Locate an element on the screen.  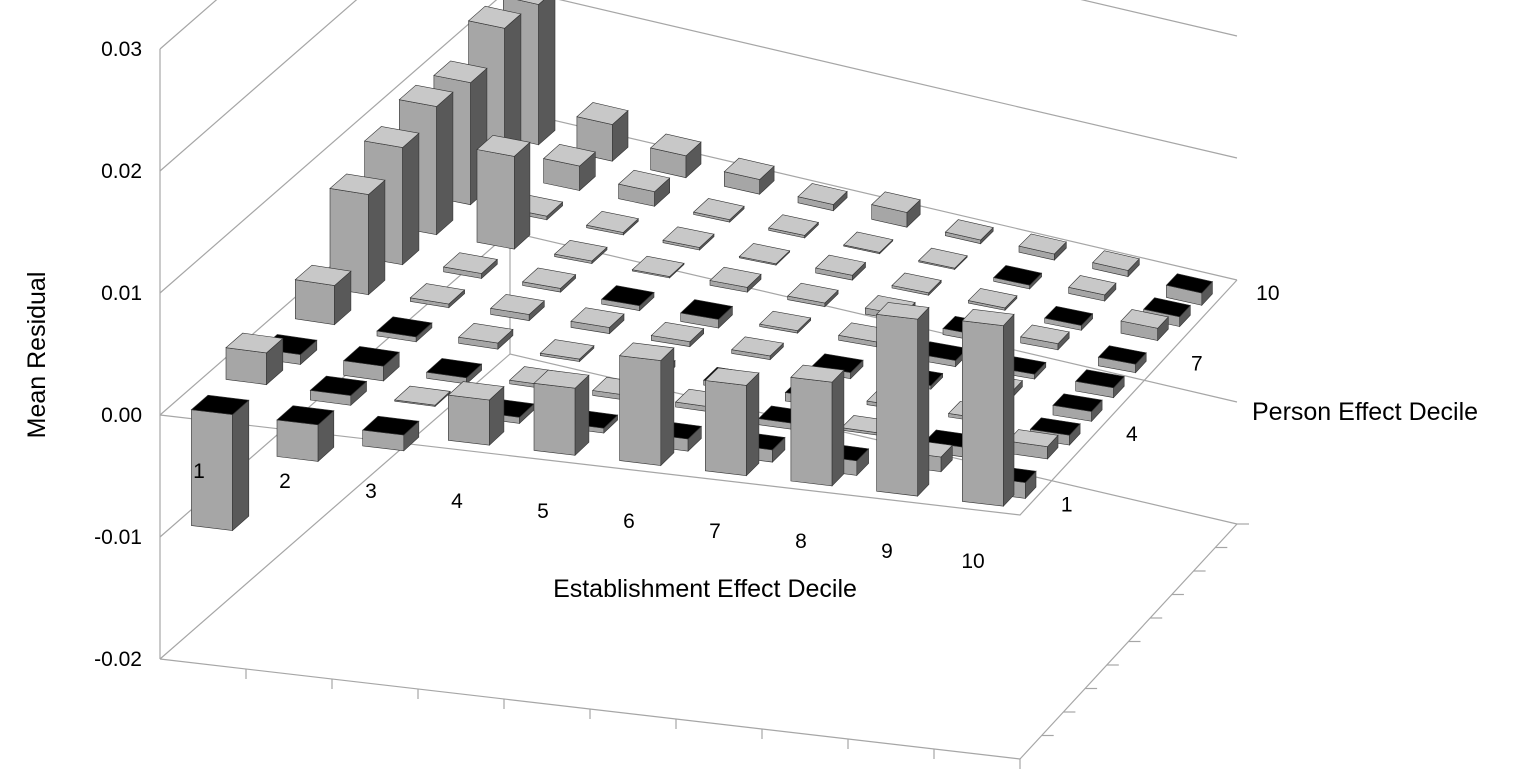
bar-p9-e8 is located at coordinates (1018, 277).